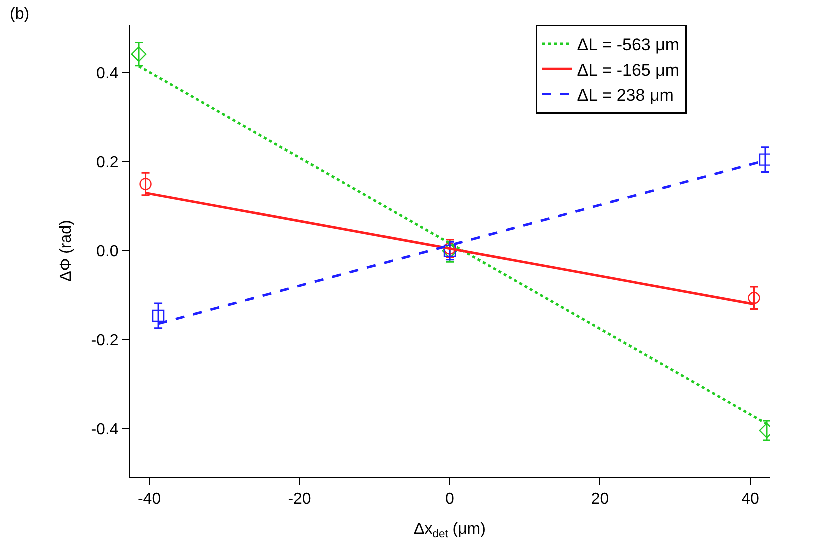 This screenshot has width=830, height=547. What do you see at coordinates (105, 341) in the screenshot?
I see `y-tick-label: -0.2` at bounding box center [105, 341].